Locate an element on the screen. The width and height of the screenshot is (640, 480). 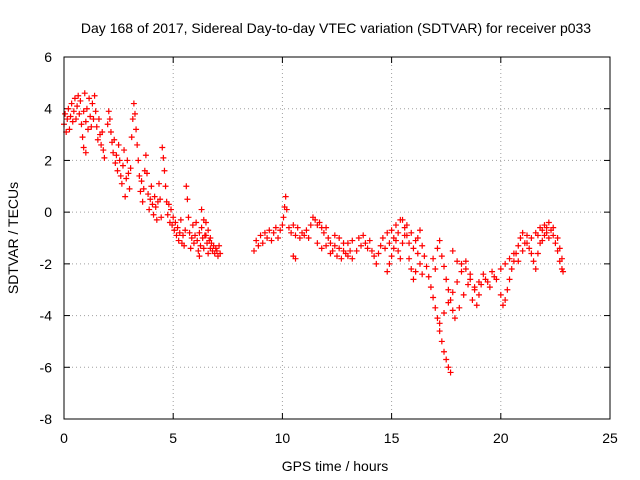
y-tick-label: 0 is located at coordinates (48, 212).